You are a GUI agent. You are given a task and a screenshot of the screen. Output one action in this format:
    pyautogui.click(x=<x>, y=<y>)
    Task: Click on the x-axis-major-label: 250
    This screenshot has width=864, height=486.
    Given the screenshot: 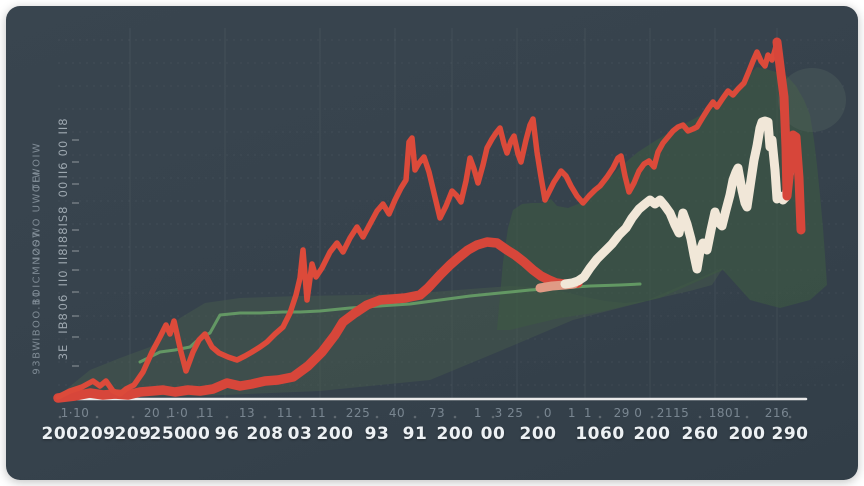 What is the action you would take?
    pyautogui.click(x=168, y=434)
    